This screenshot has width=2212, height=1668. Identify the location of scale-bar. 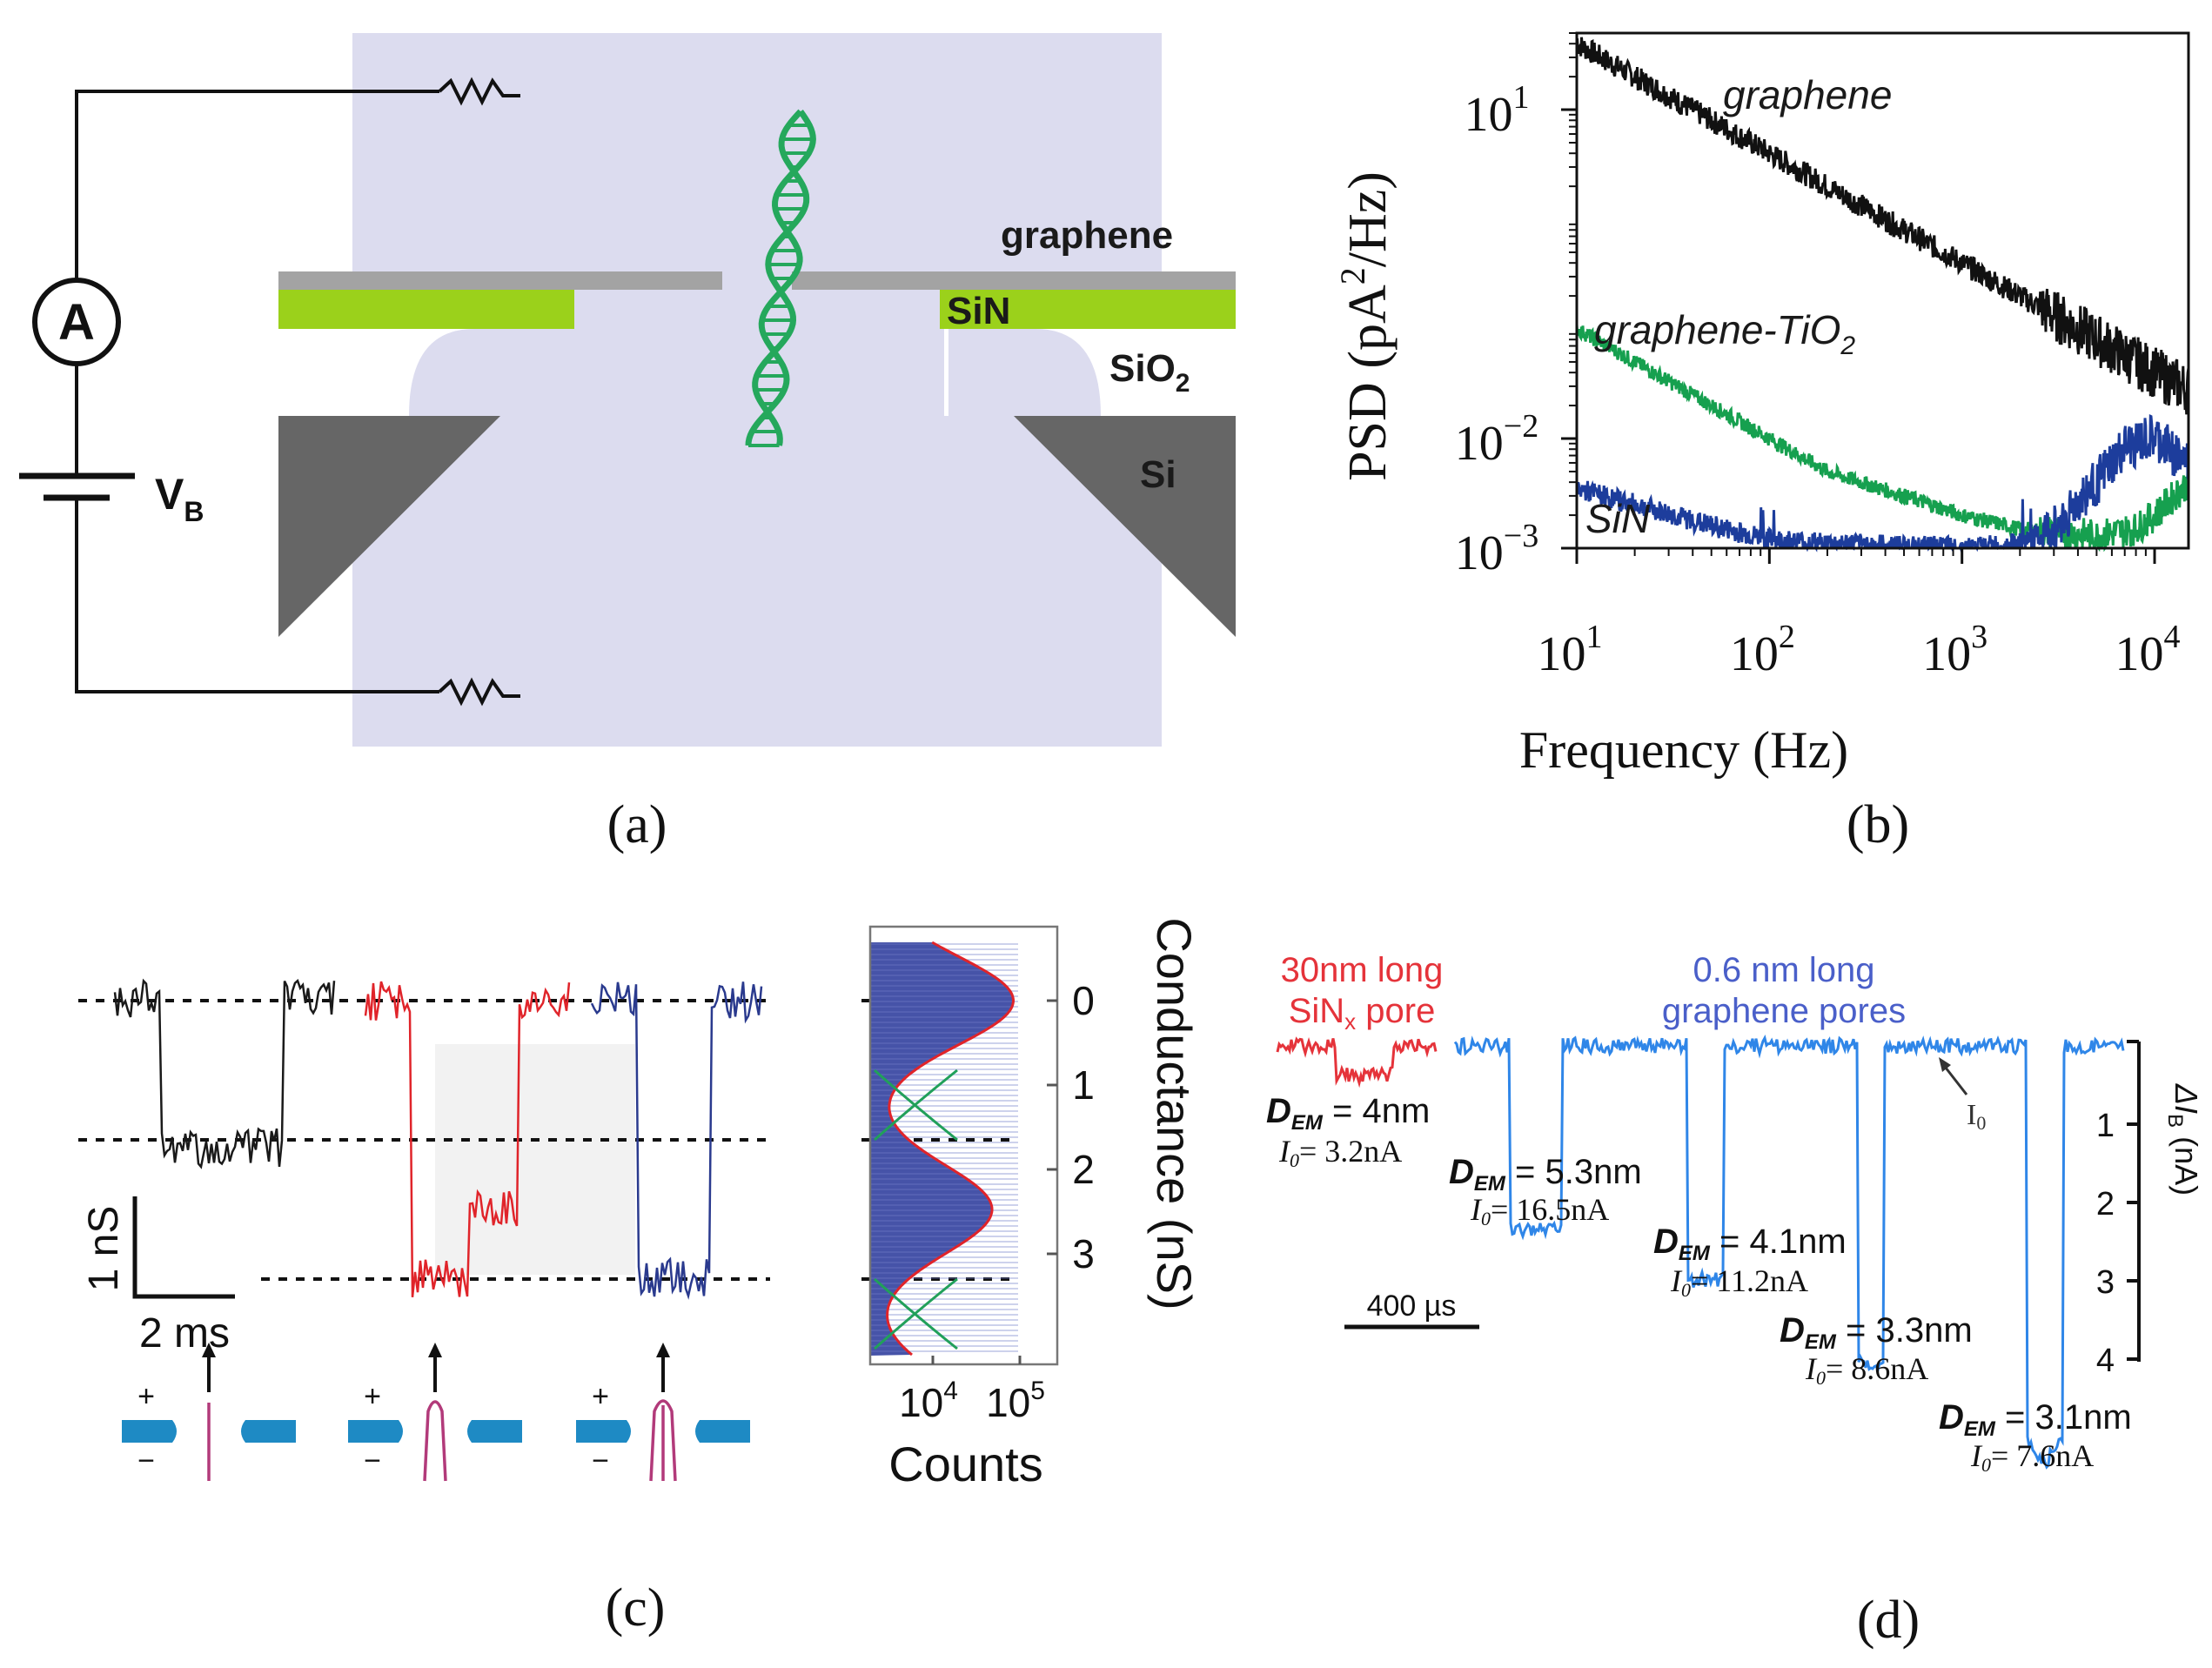
(183, 1247).